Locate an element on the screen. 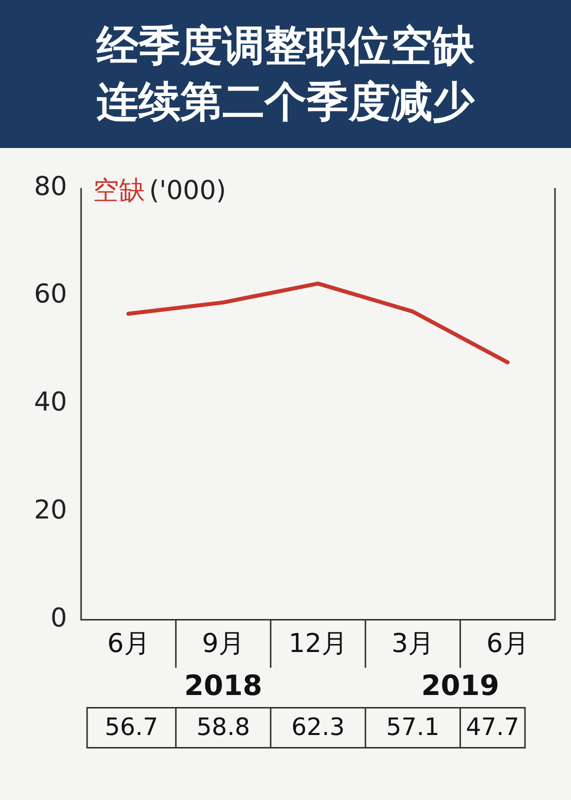 The width and height of the screenshot is (571, 800). text: 空缺 is located at coordinates (119, 191).